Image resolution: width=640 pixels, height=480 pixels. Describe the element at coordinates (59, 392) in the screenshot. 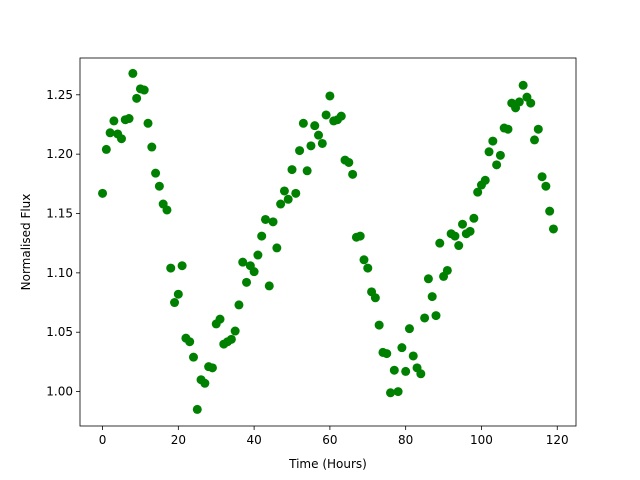

I see `y-tick-label: 1.00` at that location.